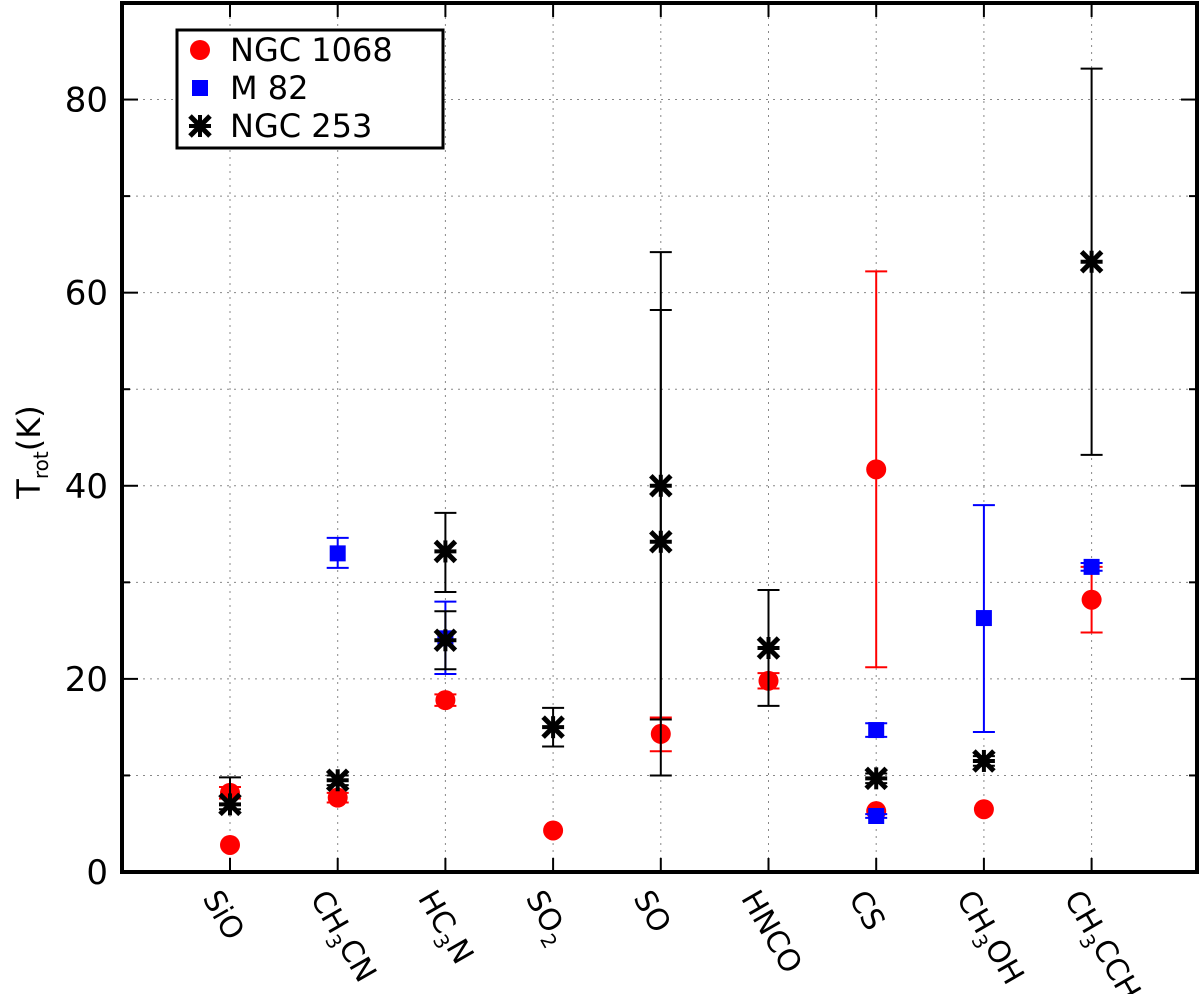 This screenshot has width=1200, height=994. What do you see at coordinates (340, 938) in the screenshot?
I see `x-category-label: CH3CN` at bounding box center [340, 938].